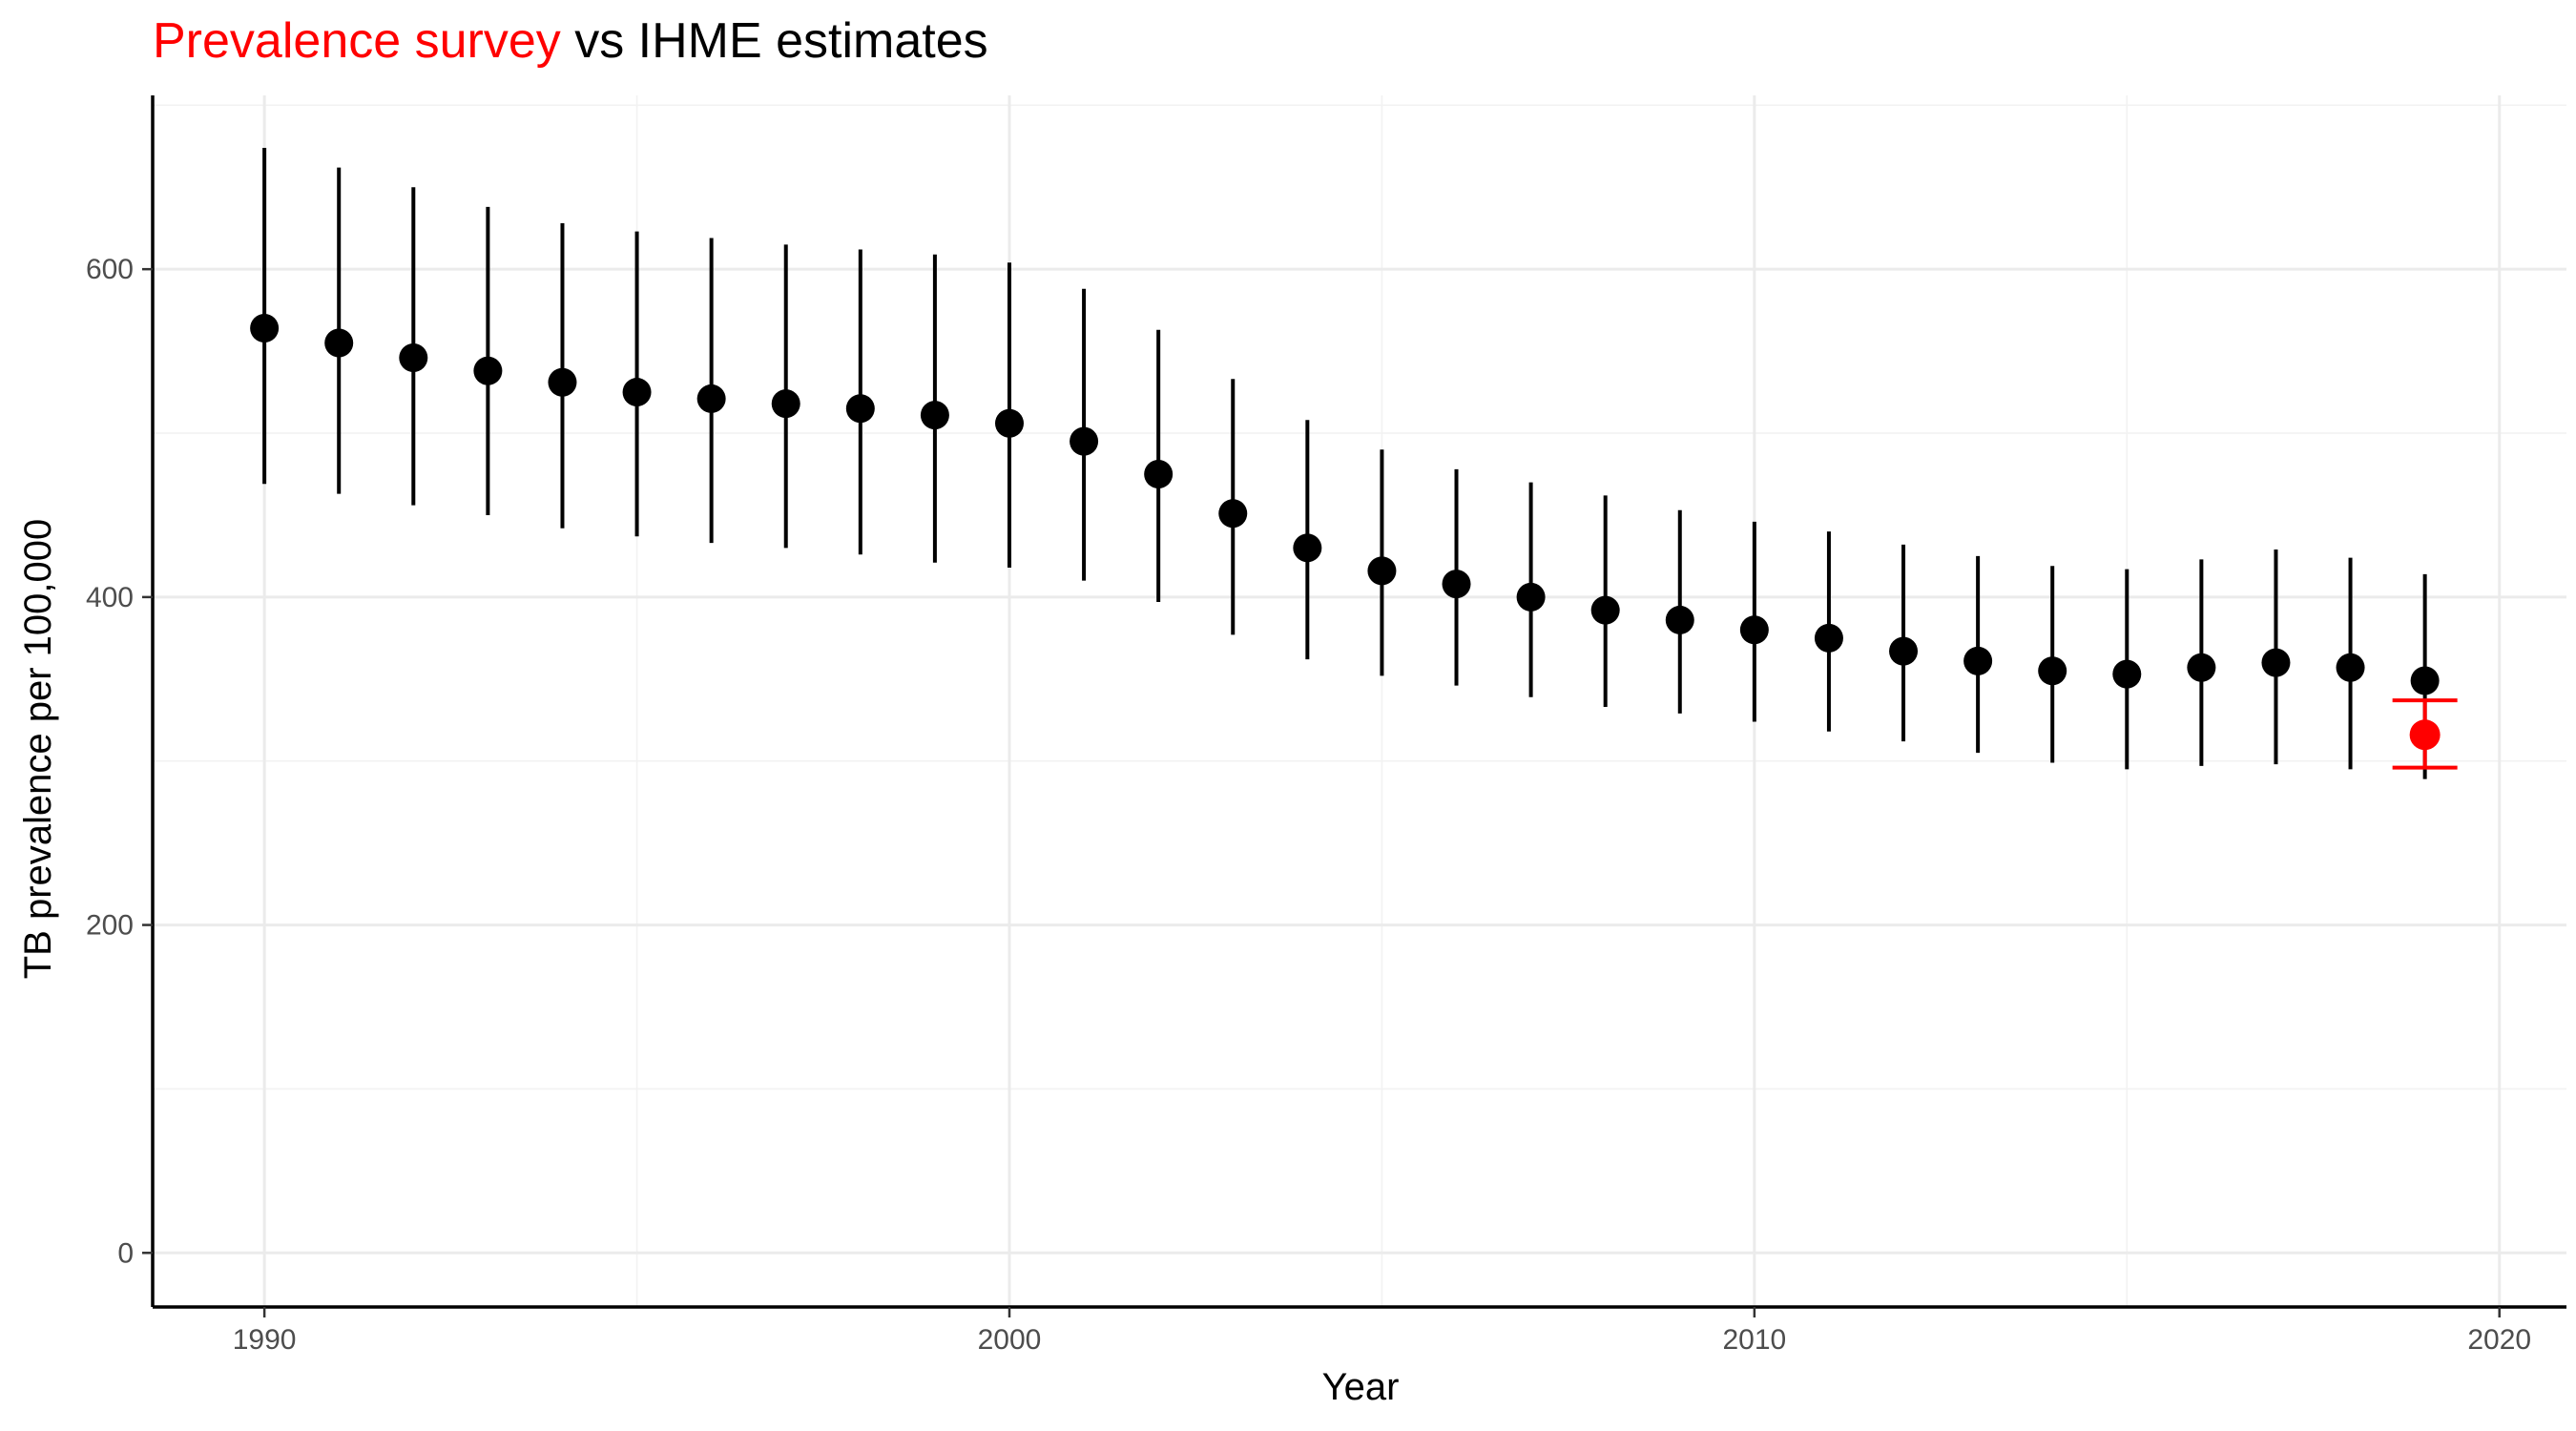 This screenshot has height=1431, width=2576. I want to click on title-part-0: Prevalence survey, so click(357, 41).